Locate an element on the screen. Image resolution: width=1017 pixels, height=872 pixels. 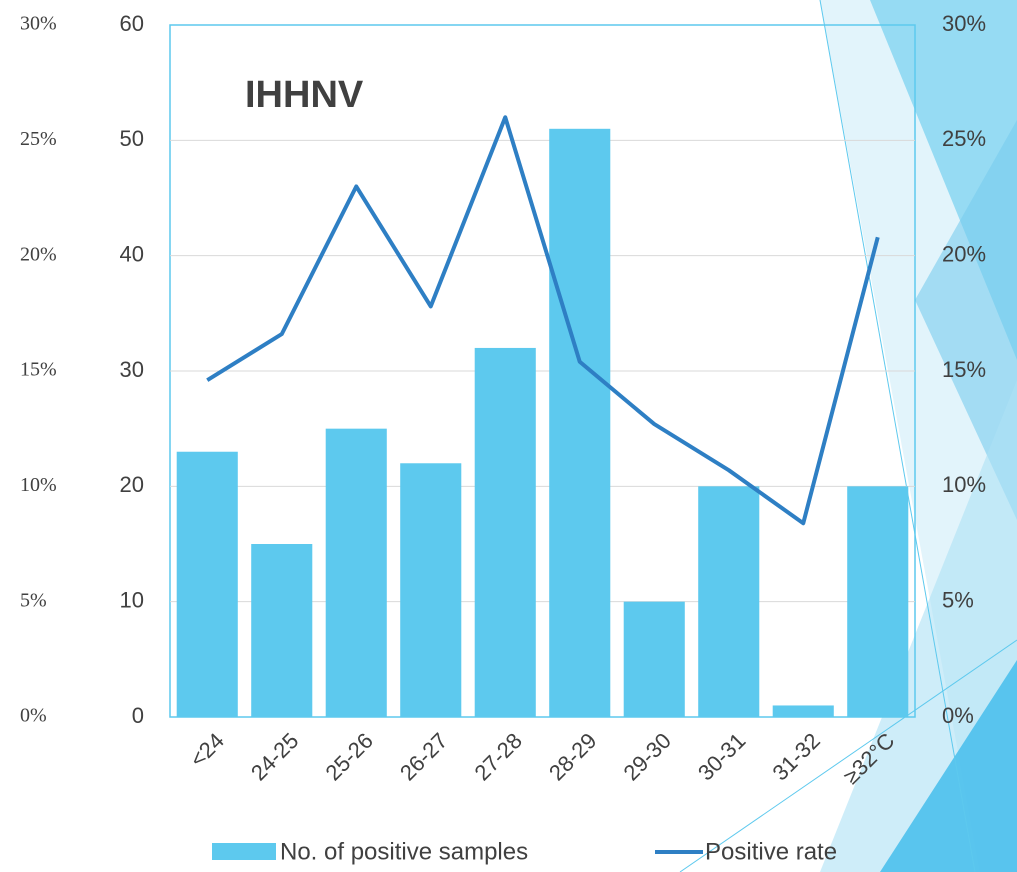
x-tick-label: 27-28 is located at coordinates (497, 756).